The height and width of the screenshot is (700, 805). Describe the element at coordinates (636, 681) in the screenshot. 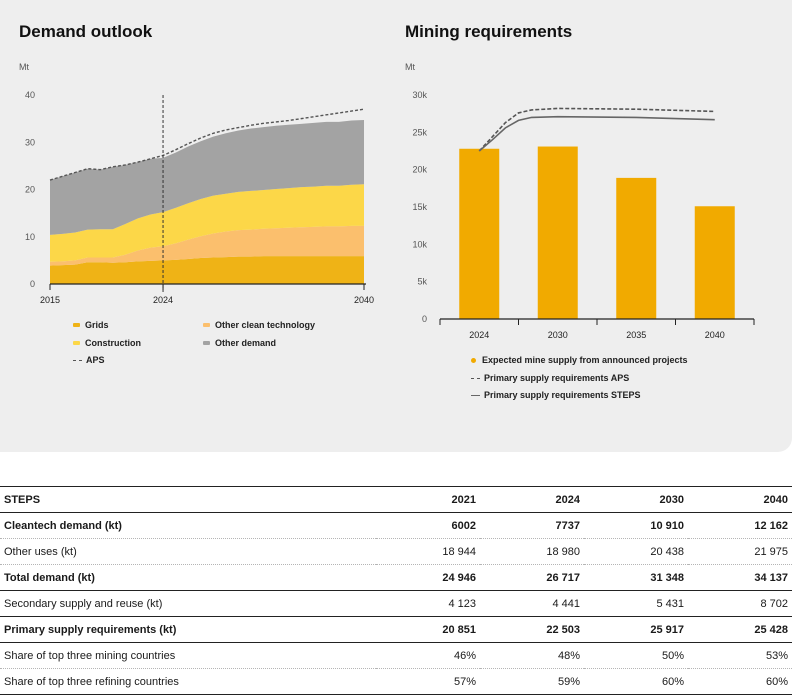

I see `row-value: 60%` at that location.